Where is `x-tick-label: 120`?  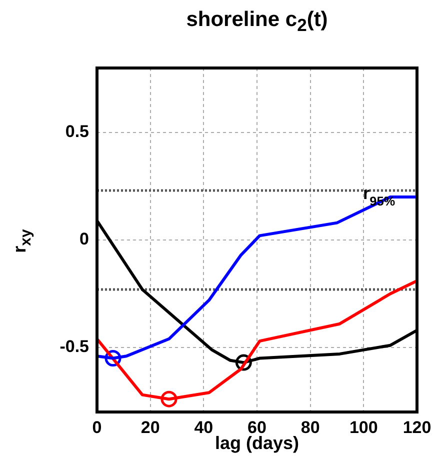
x-tick-label: 120 is located at coordinates (417, 427).